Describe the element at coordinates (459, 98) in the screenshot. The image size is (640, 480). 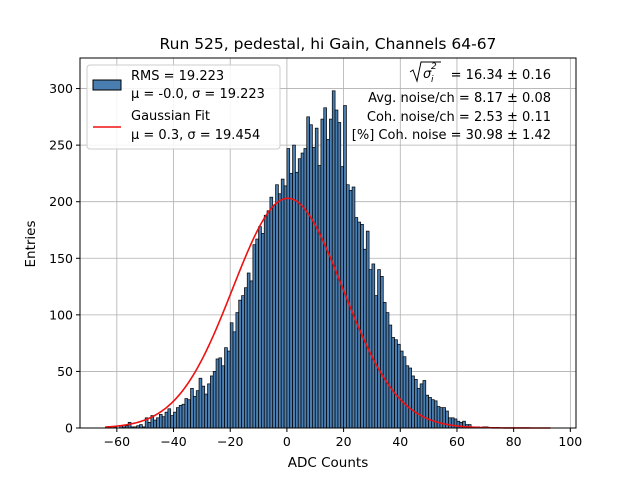
I see `avg-noise-annotation: Avg. noise/ch = 8.17 ± 0.08` at that location.